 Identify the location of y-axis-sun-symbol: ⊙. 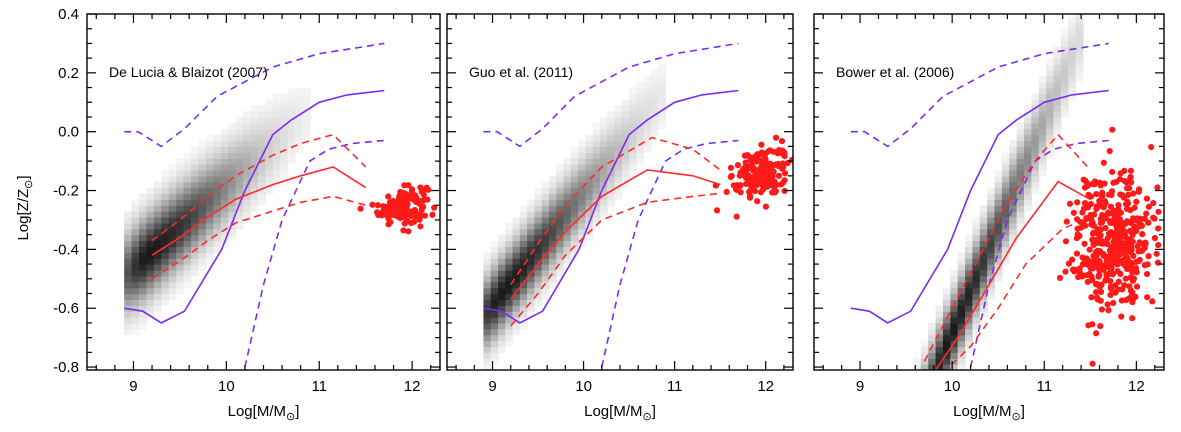
(29, 184).